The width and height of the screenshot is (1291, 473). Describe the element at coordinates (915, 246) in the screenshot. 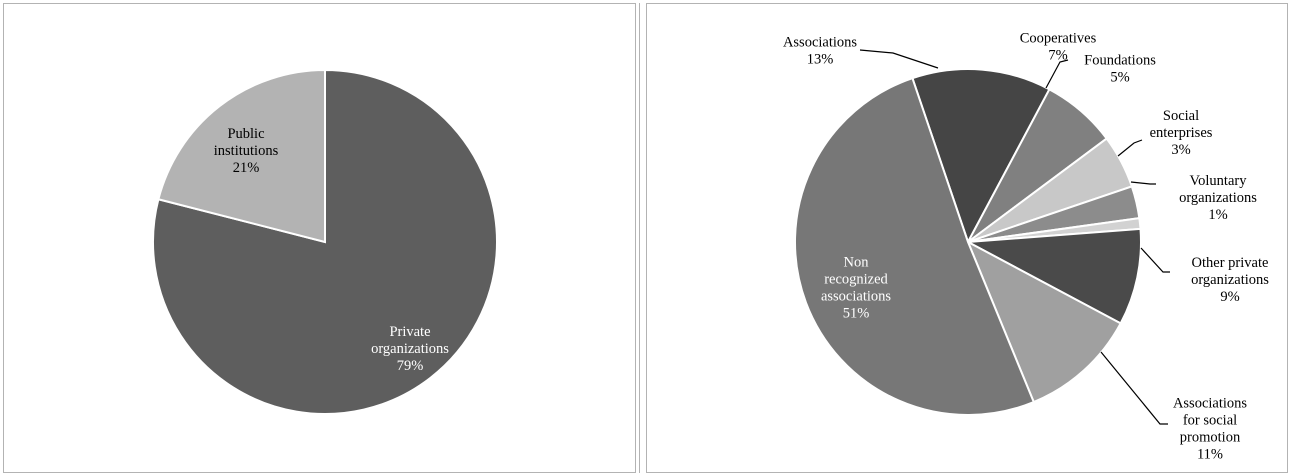

I see `slice-non-recognized-associations` at that location.